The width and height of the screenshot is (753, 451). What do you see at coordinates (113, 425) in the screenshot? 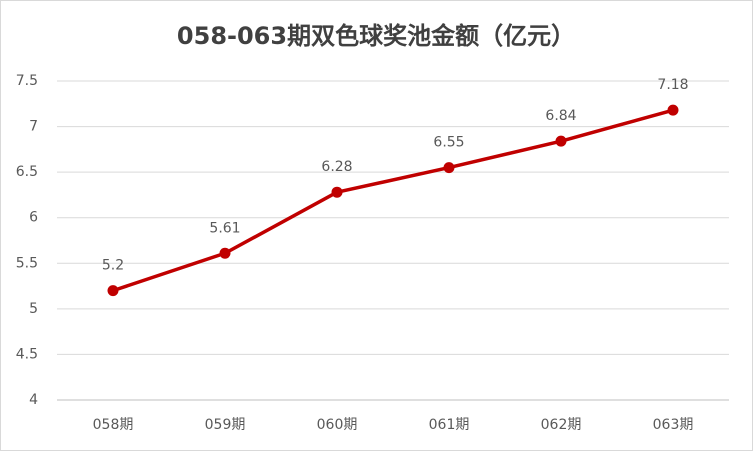
I see `x-tick-label: 058期` at bounding box center [113, 425].